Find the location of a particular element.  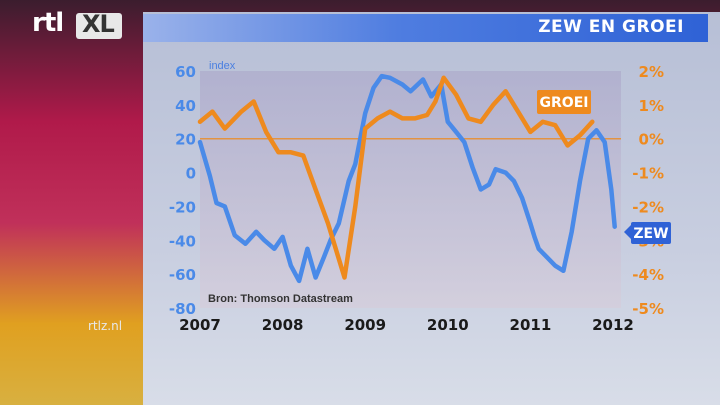

site-url: rtlz.nl is located at coordinates (105, 326).